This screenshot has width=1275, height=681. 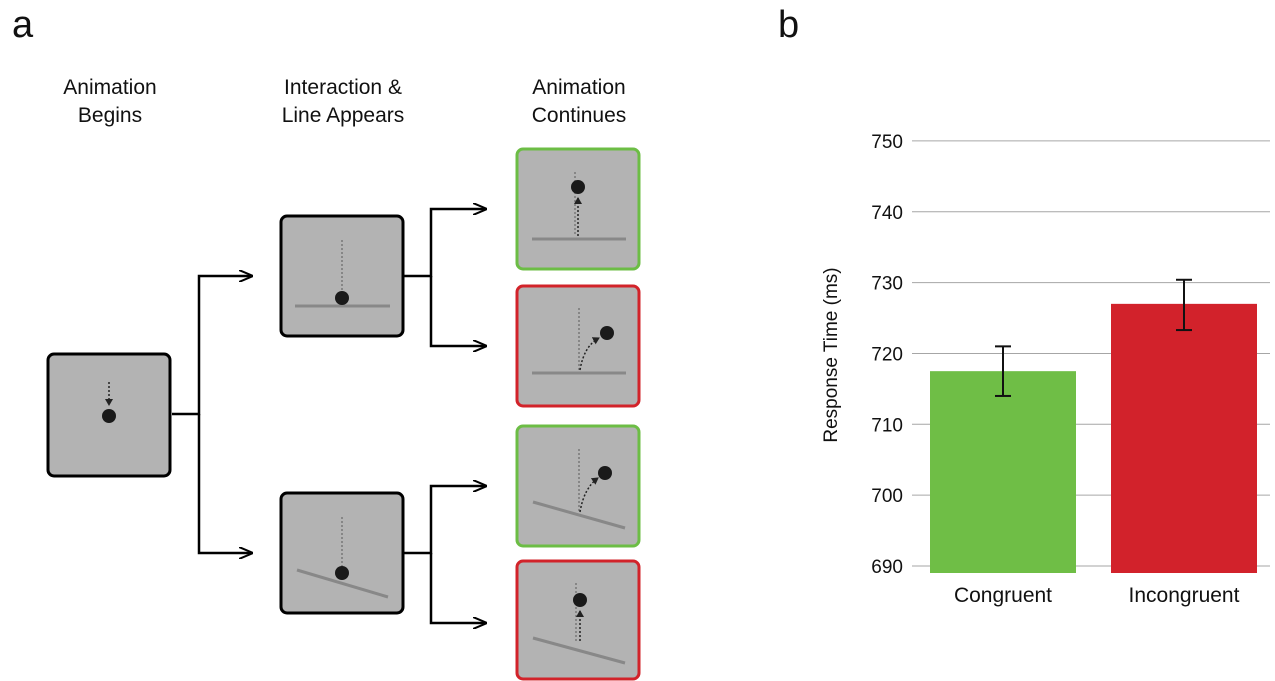 What do you see at coordinates (1093, 337) in the screenshot?
I see `chart-error-bars` at bounding box center [1093, 337].